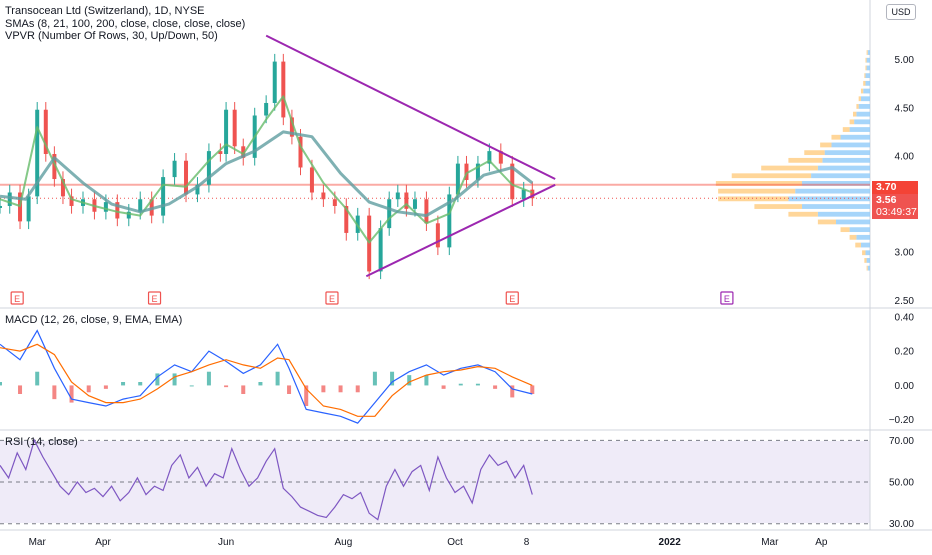  I want to click on chart-title: Transocean Ltd (Switzerland), 1D, NYSE, so click(105, 11).